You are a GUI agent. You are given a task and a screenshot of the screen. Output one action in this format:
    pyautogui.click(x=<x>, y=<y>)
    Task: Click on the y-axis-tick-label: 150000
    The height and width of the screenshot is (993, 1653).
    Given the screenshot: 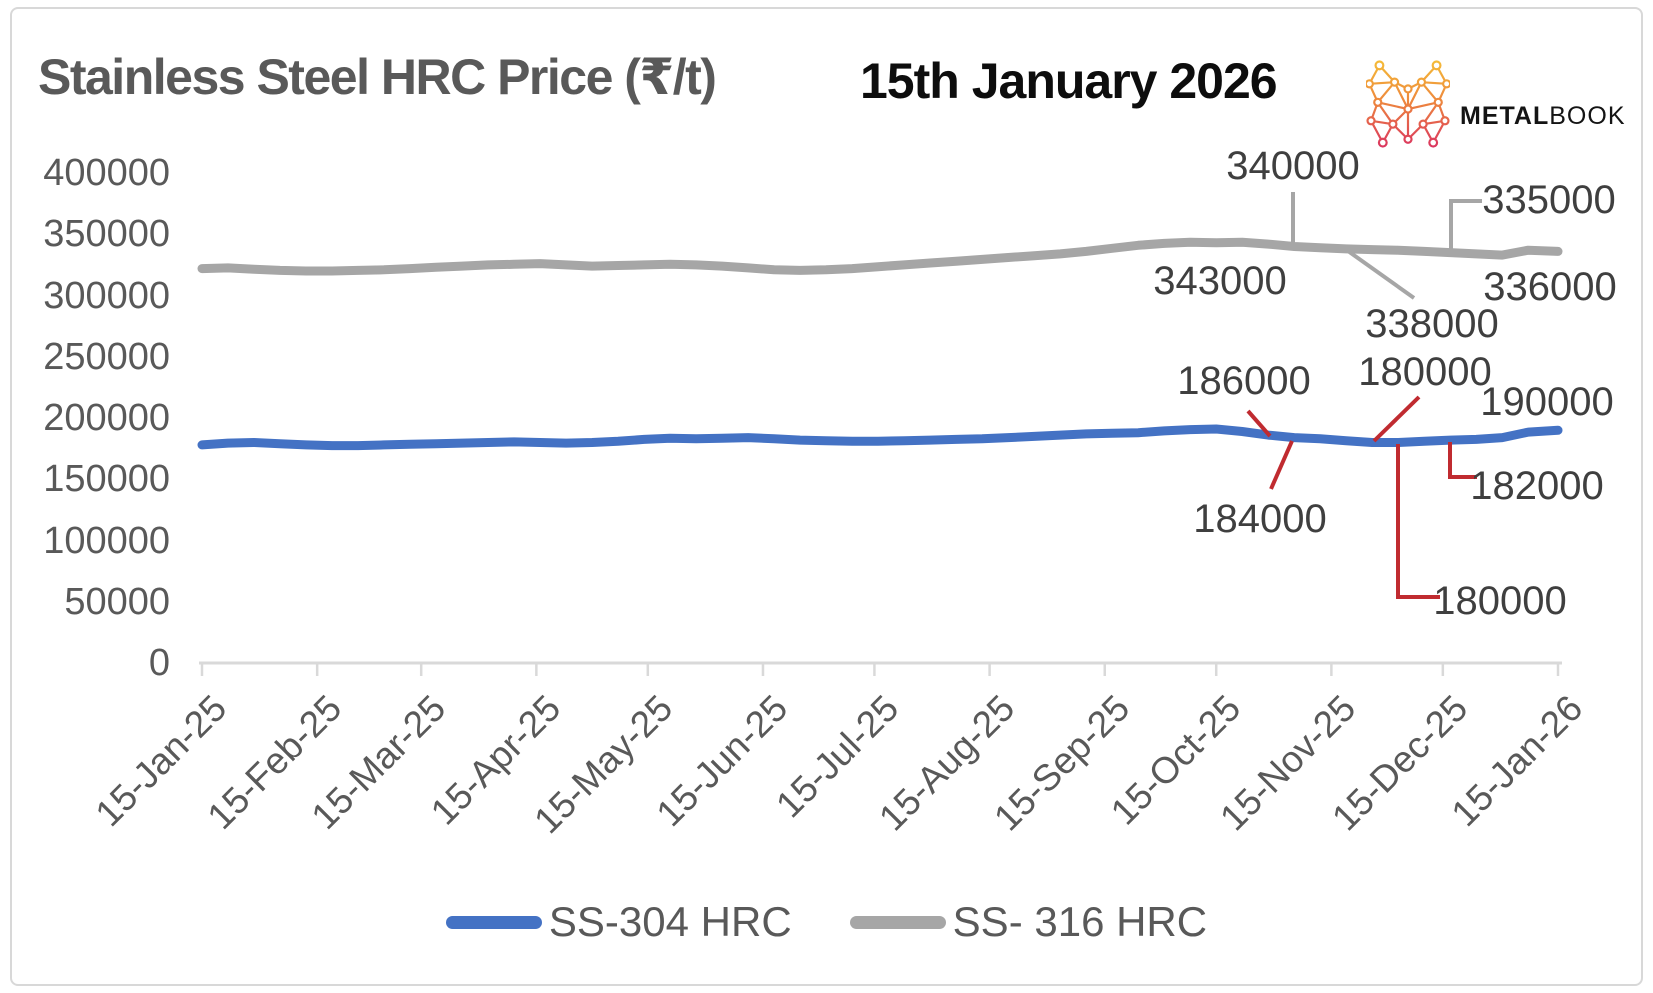 What is the action you would take?
    pyautogui.click(x=106, y=479)
    